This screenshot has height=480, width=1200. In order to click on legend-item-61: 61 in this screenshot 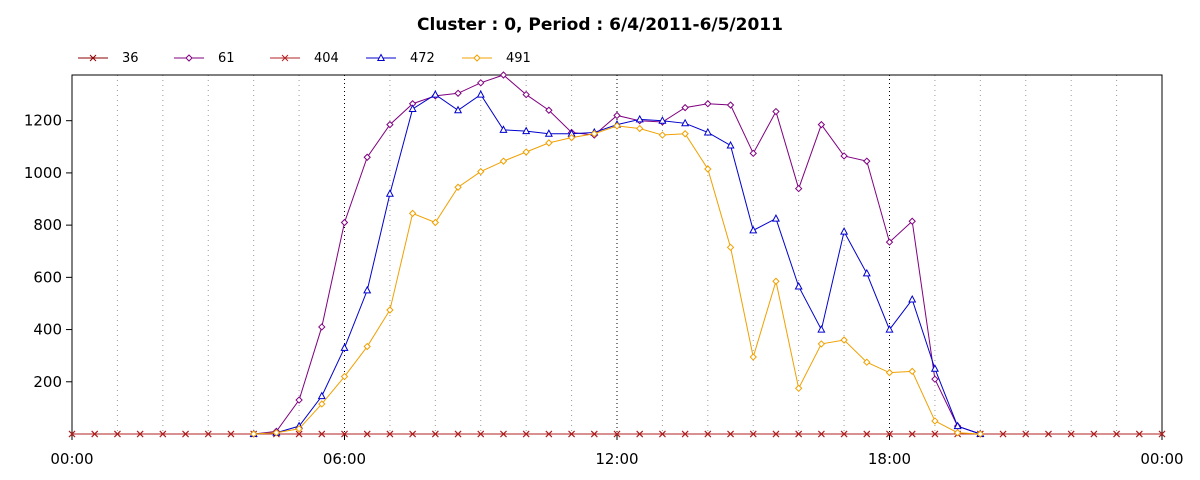, I will do `click(204, 58)`.